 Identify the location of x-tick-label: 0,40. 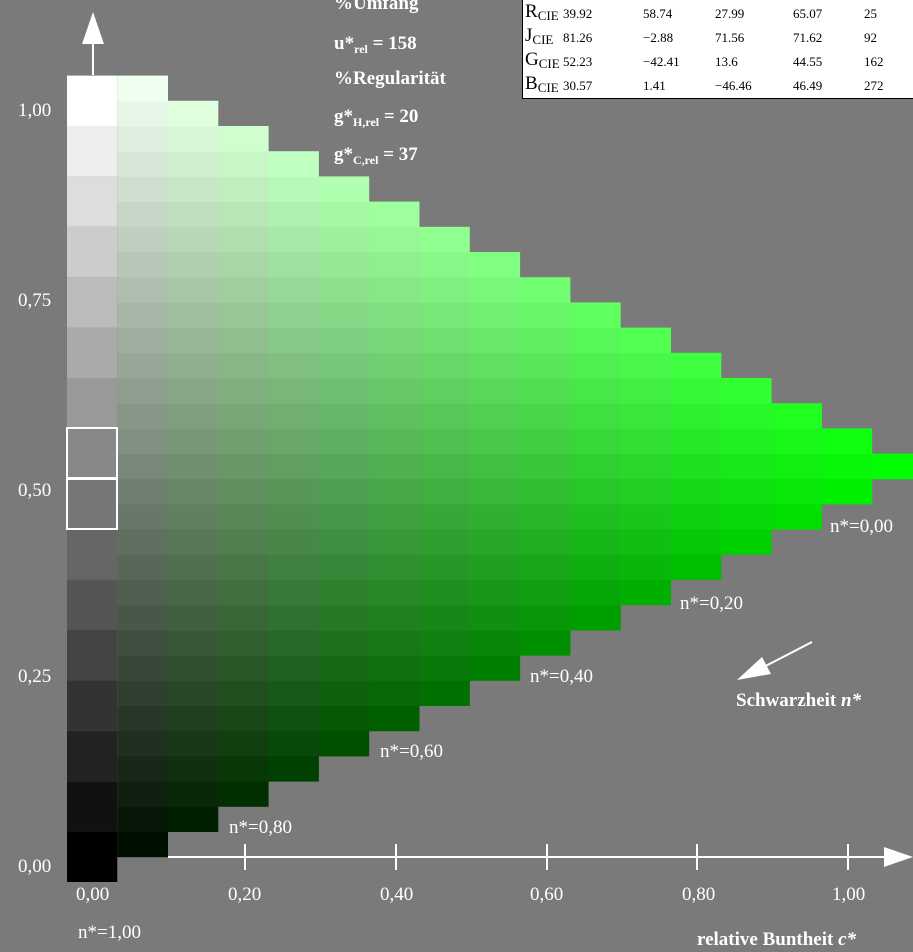
(397, 894).